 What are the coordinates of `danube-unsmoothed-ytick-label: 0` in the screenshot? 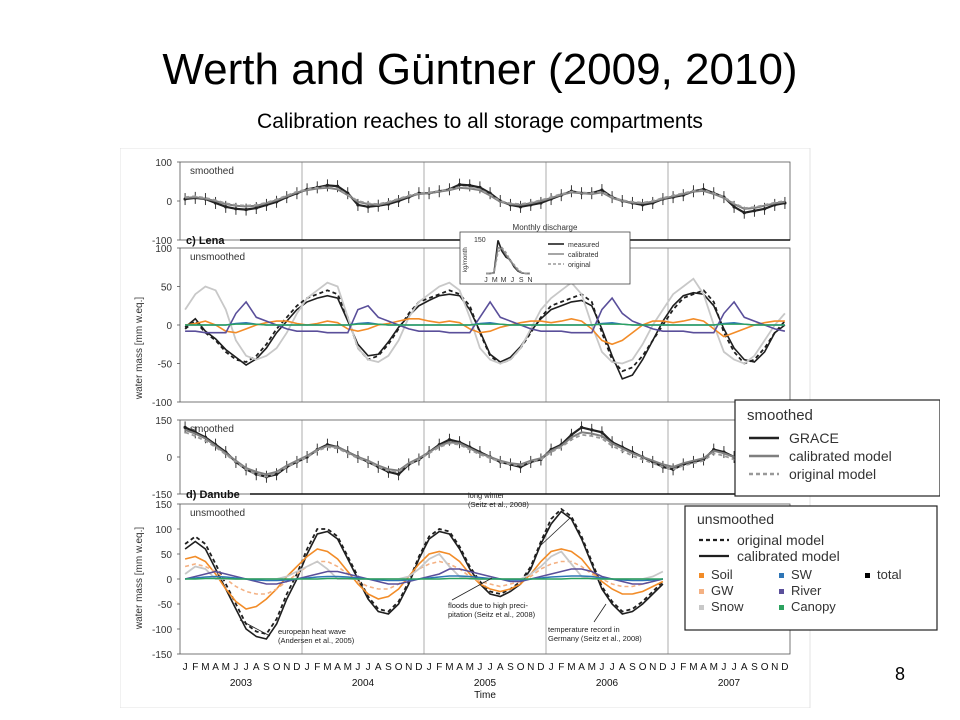 It's located at (169, 580).